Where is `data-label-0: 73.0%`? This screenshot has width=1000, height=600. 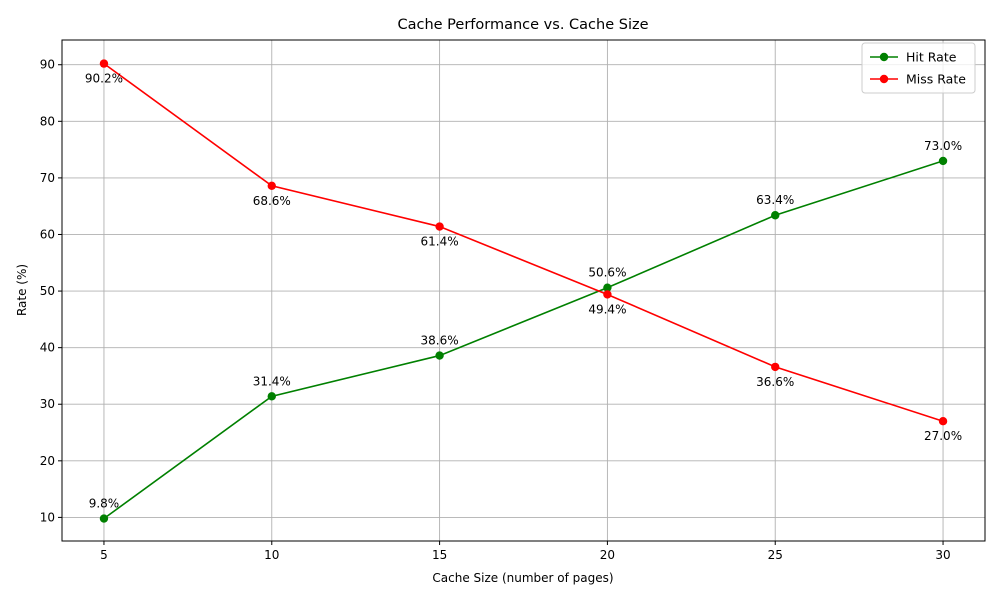 data-label-0: 73.0% is located at coordinates (943, 146).